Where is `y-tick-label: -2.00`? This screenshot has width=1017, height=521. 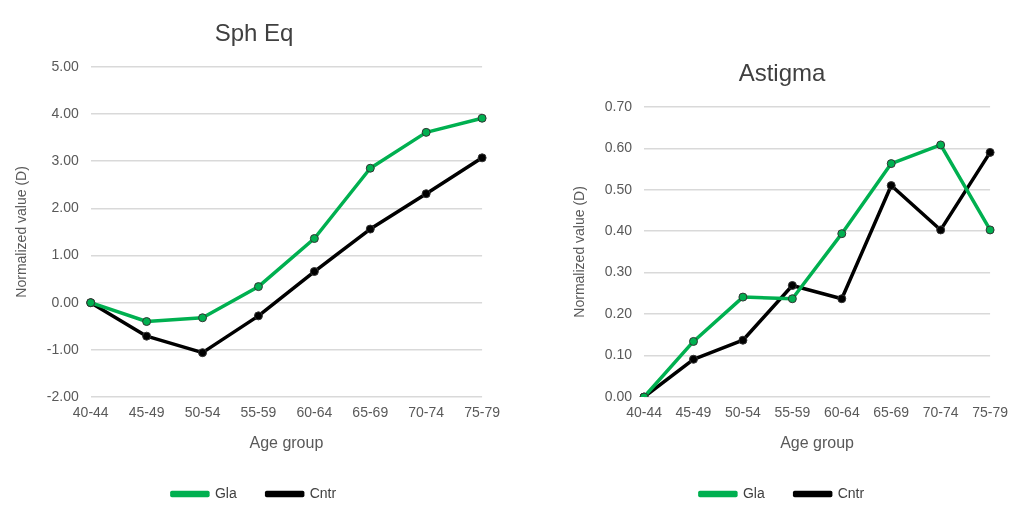 y-tick-label: -2.00 is located at coordinates (62, 395).